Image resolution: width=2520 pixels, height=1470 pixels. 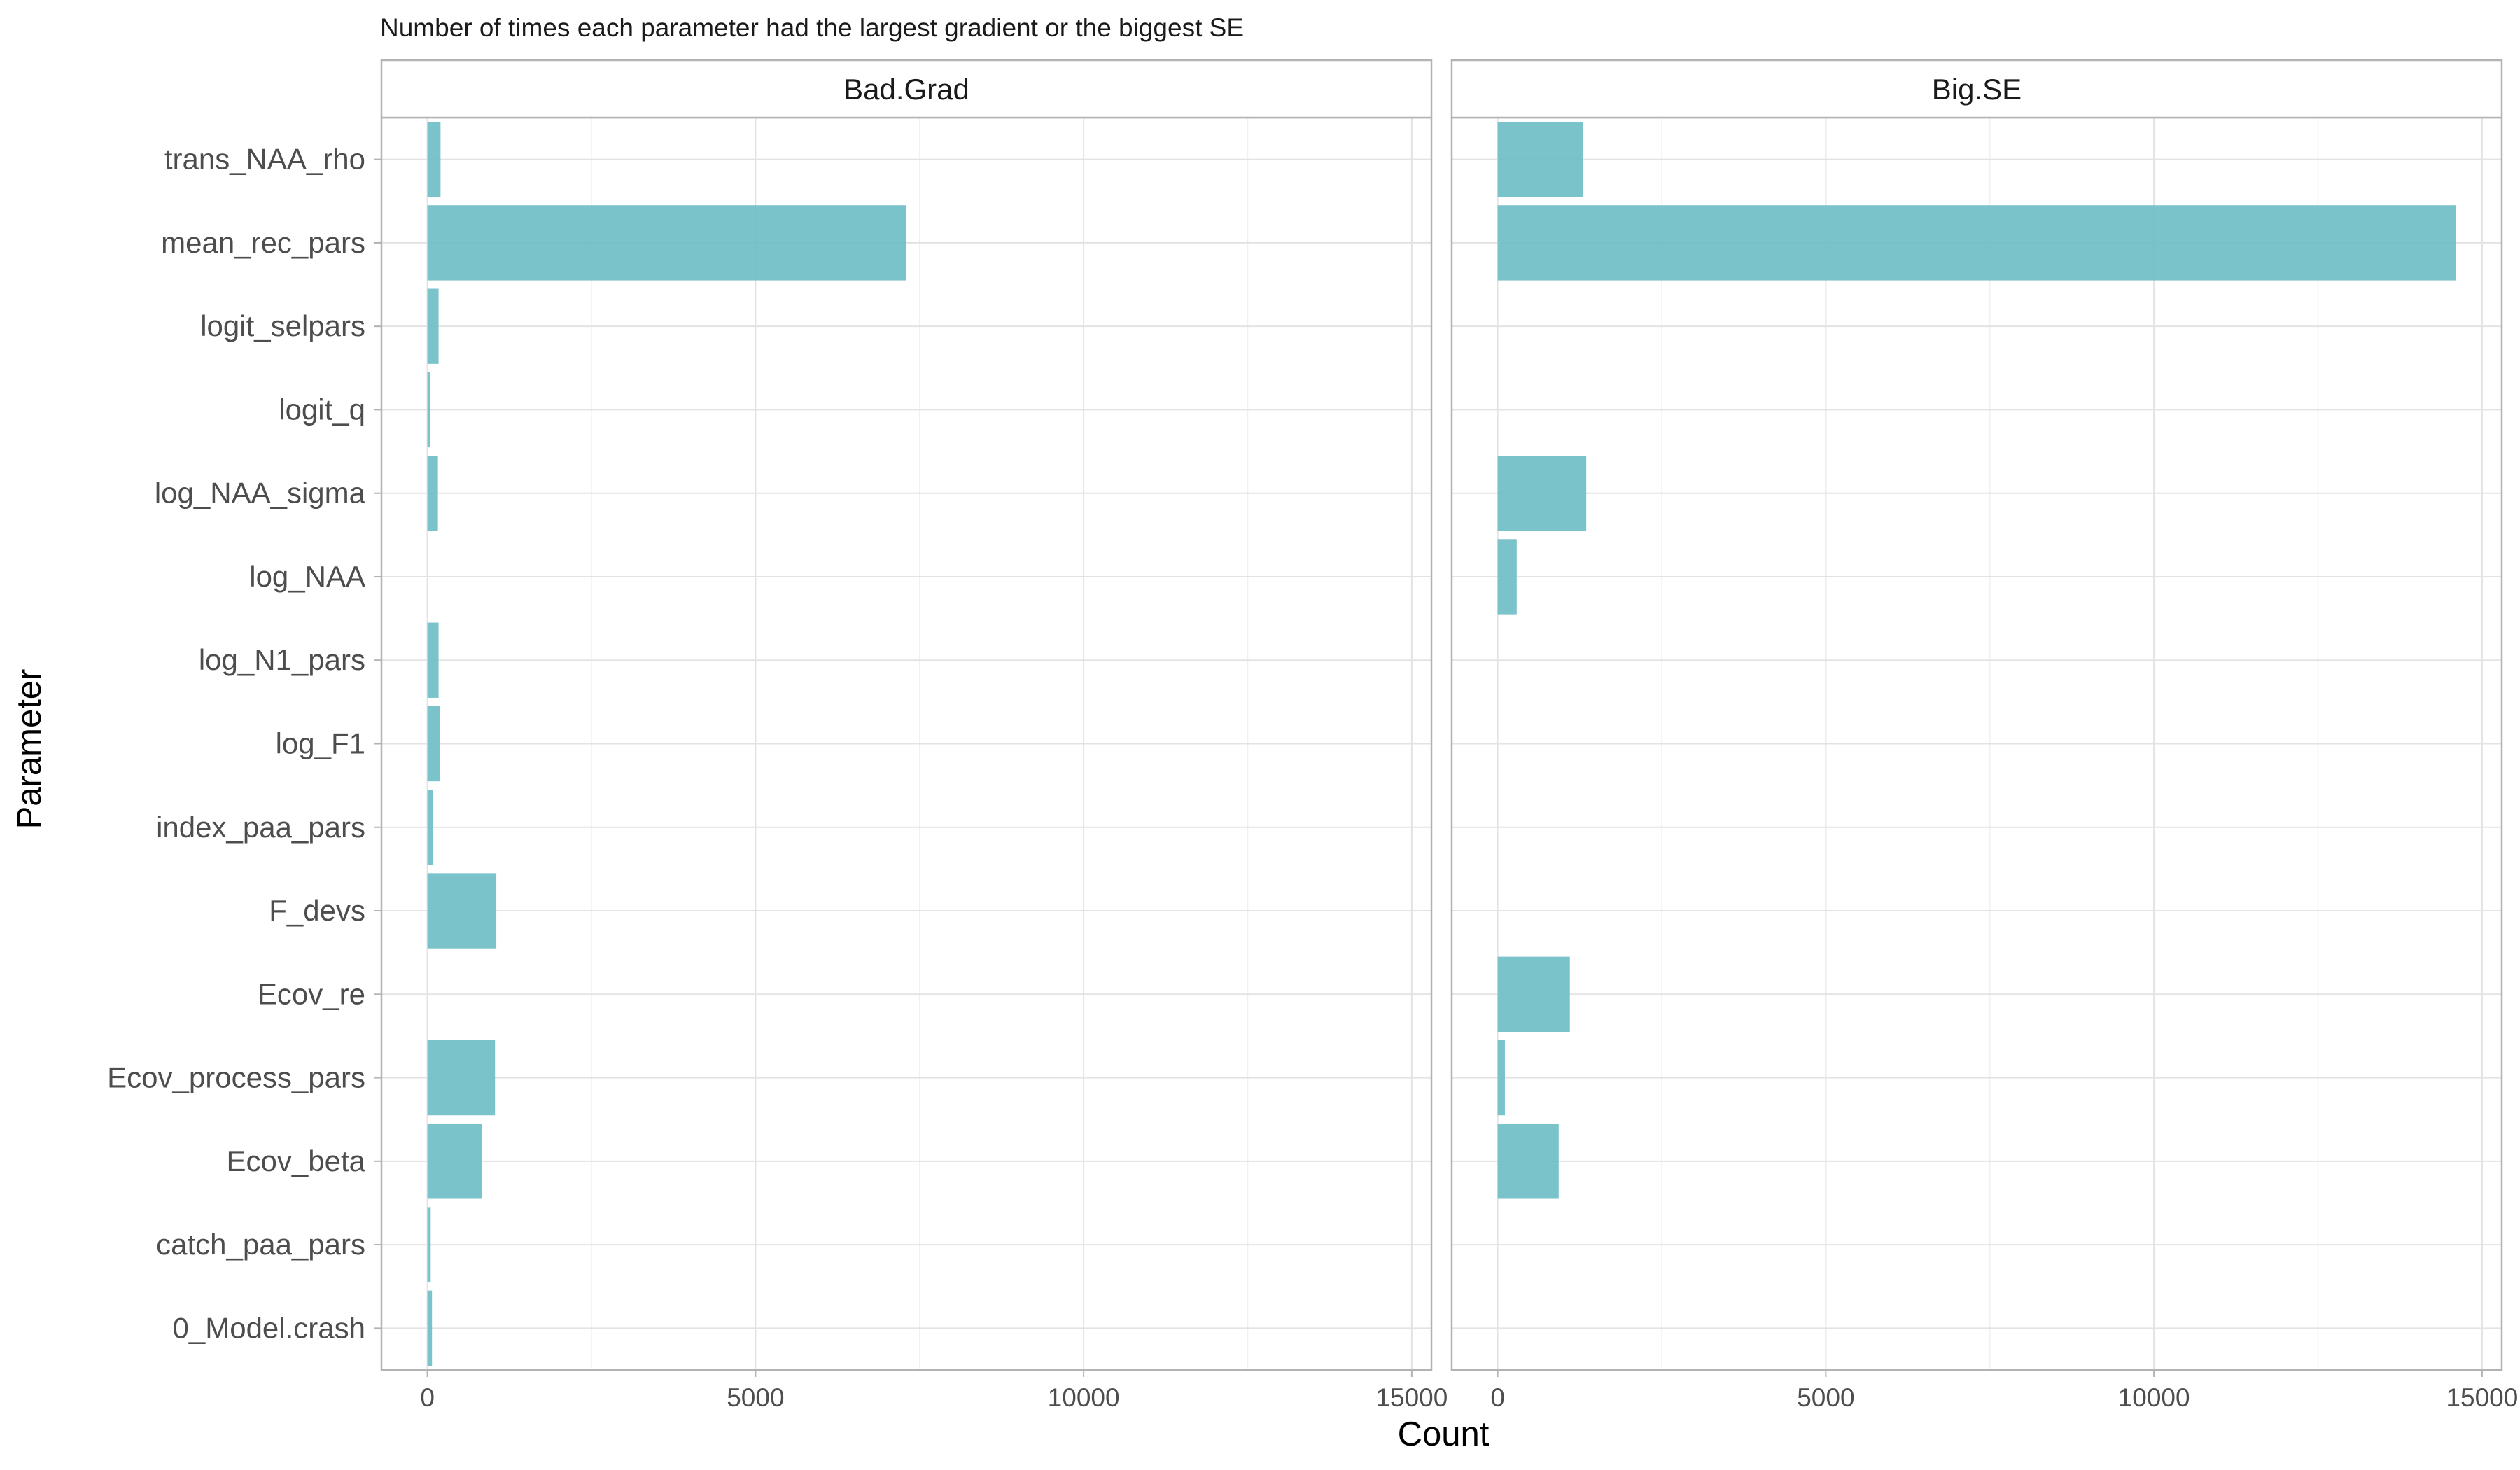 What do you see at coordinates (1533, 994) in the screenshot?
I see `bar-Big.SE-Ecov_re` at bounding box center [1533, 994].